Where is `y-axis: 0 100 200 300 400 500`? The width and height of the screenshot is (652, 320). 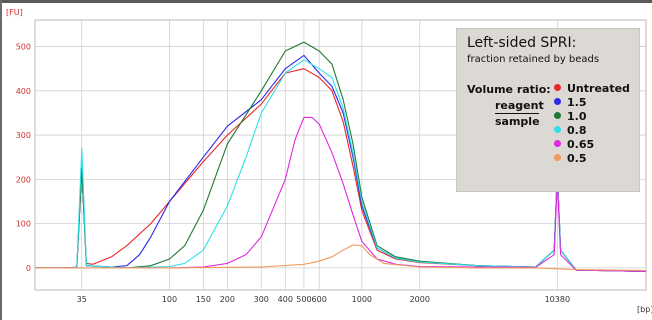 y-axis: 0 100 200 300 400 500 is located at coordinates (23, 158).